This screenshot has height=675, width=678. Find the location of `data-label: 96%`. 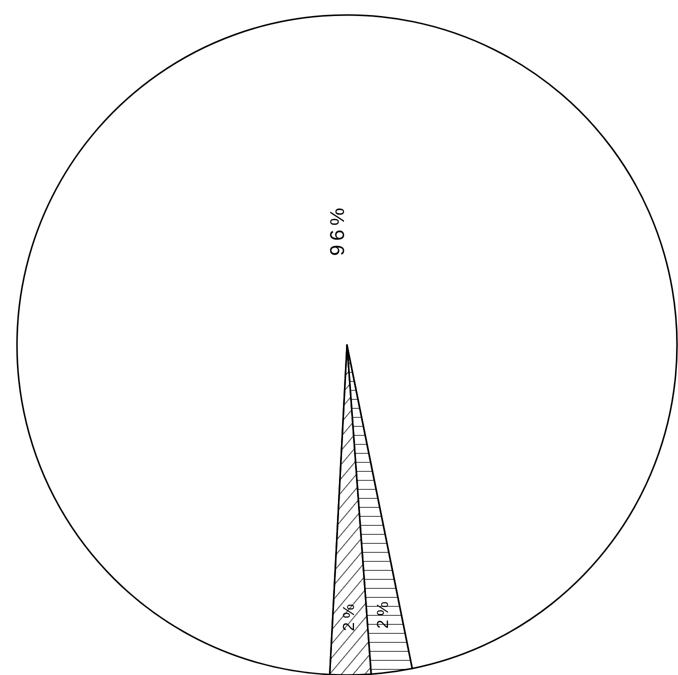

data-label: 96% is located at coordinates (337, 230).